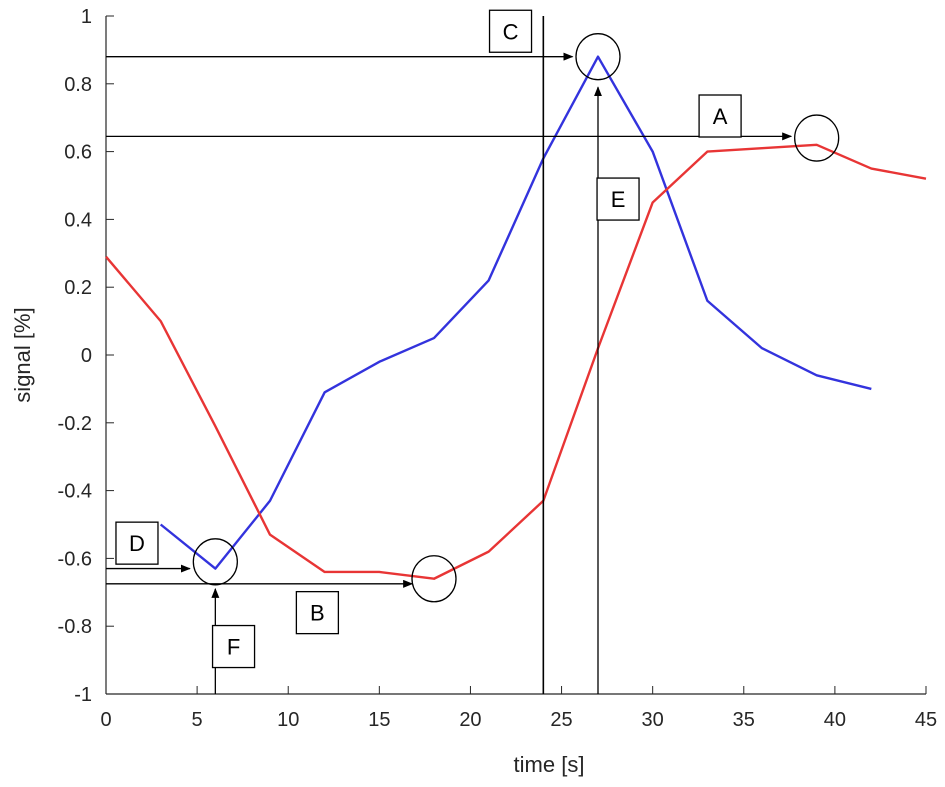 This screenshot has width=945, height=787. I want to click on y-tick-label: -1, so click(83, 695).